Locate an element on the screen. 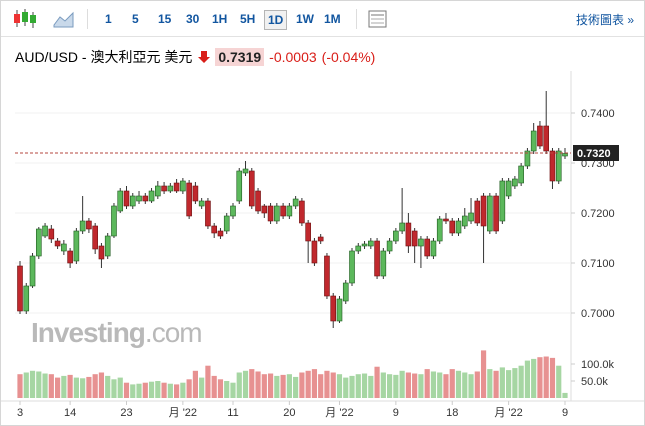  x-tick-label: 月 '22 is located at coordinates (508, 413).